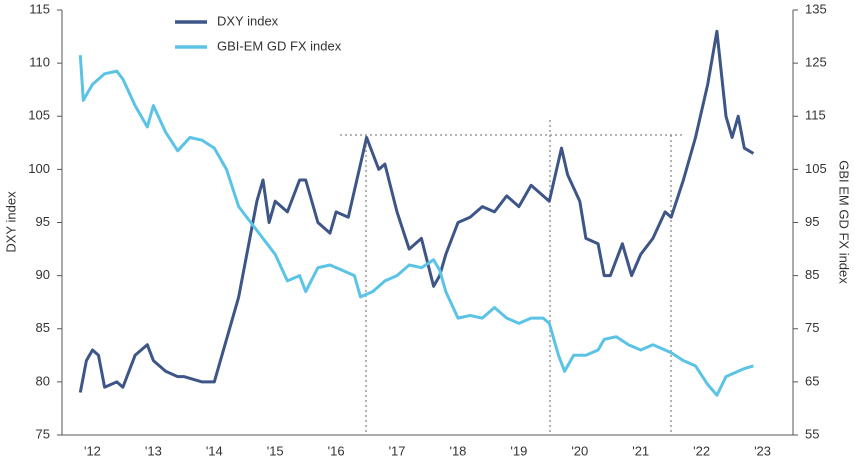  I want to click on y2-tick-label: 65, so click(812, 380).